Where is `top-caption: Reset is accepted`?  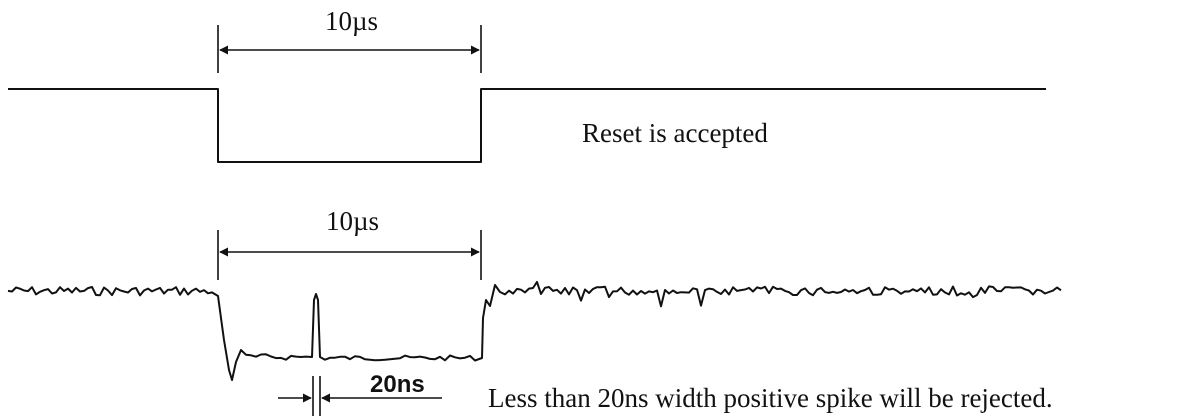 top-caption: Reset is accepted is located at coordinates (675, 133).